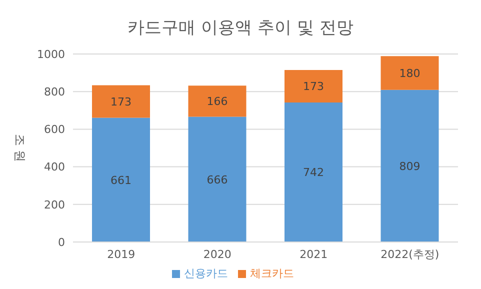 The image size is (481, 289). What do you see at coordinates (240, 28) in the screenshot?
I see `chart-title: 카드구매 이용액 추이 및 전망` at bounding box center [240, 28].